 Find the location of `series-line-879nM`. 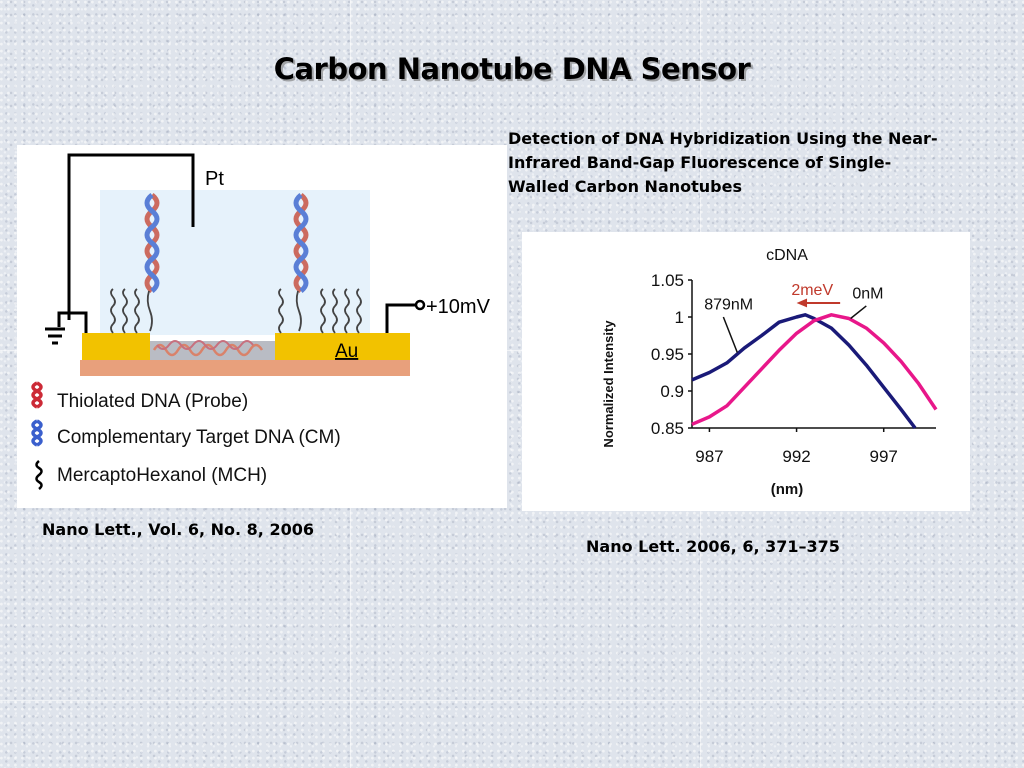

series-line-879nM is located at coordinates (804, 371).